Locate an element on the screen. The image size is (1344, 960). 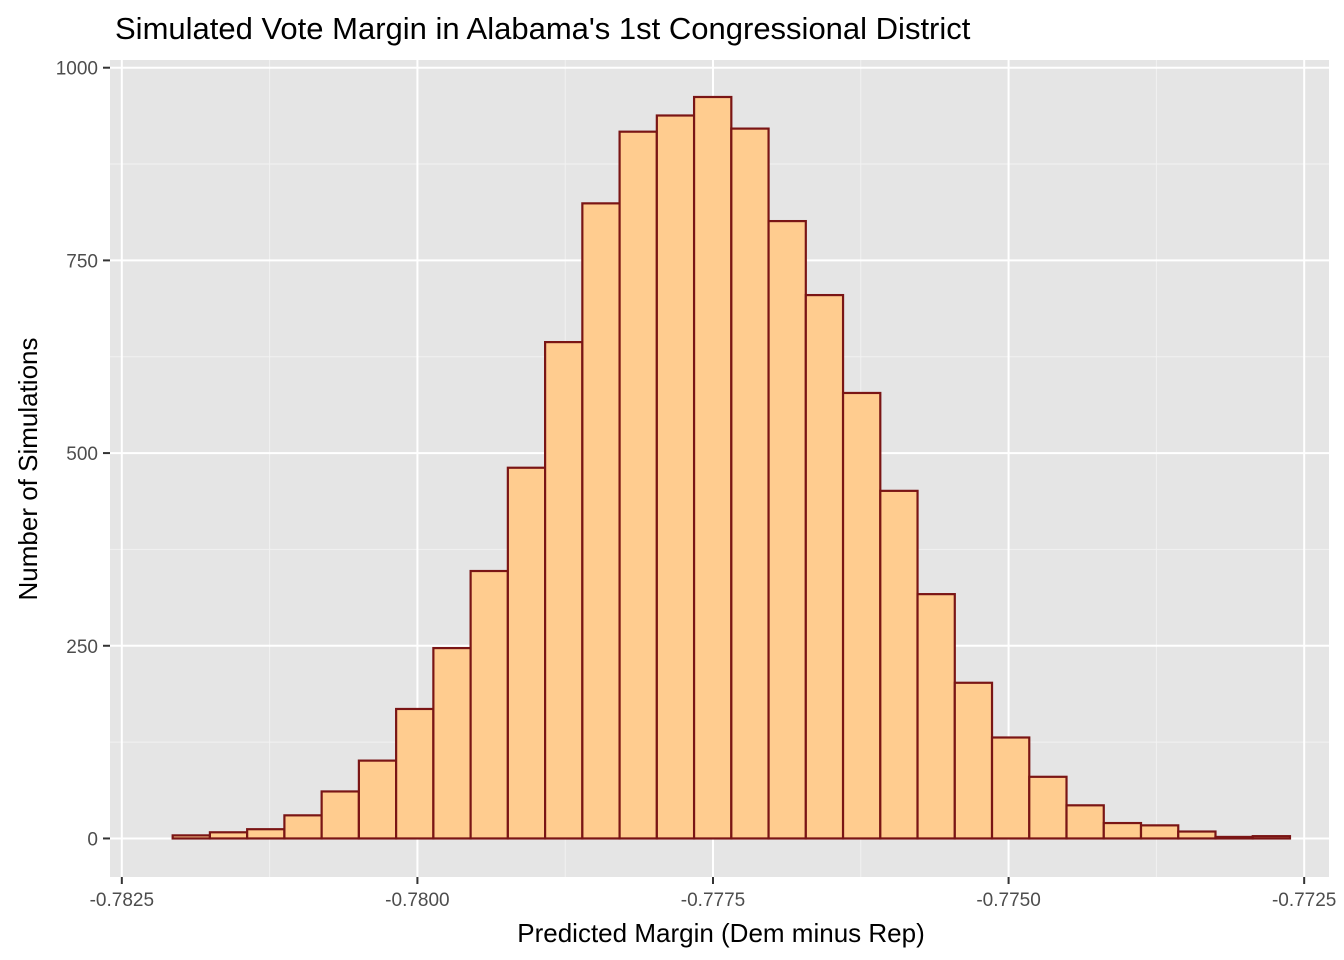
y-tick-label: 750 is located at coordinates (82, 261).